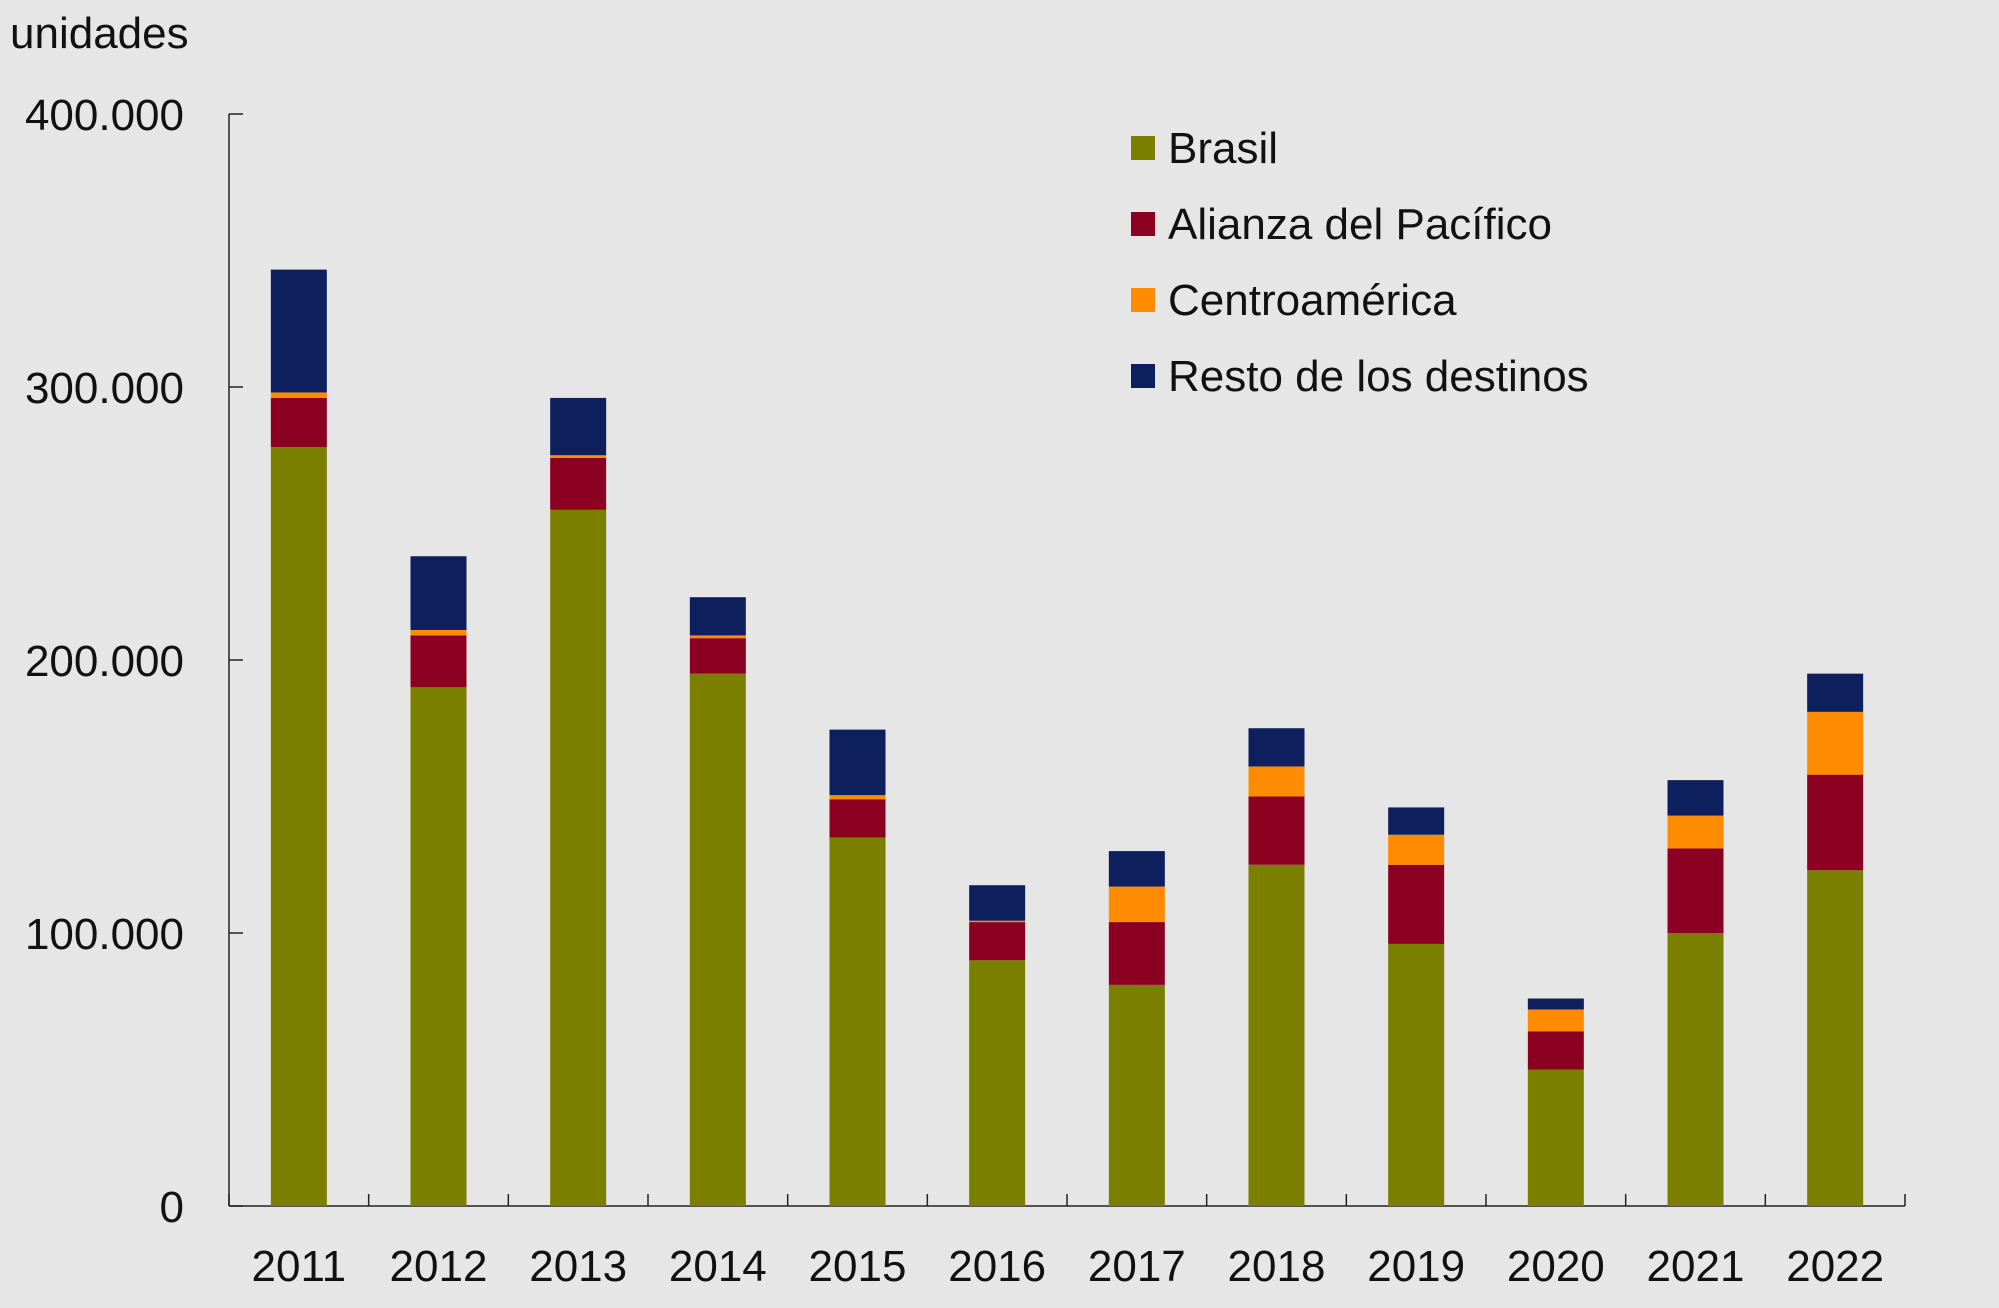 The height and width of the screenshot is (1308, 1999). What do you see at coordinates (104, 661) in the screenshot?
I see `y-tick-label: 200.000` at bounding box center [104, 661].